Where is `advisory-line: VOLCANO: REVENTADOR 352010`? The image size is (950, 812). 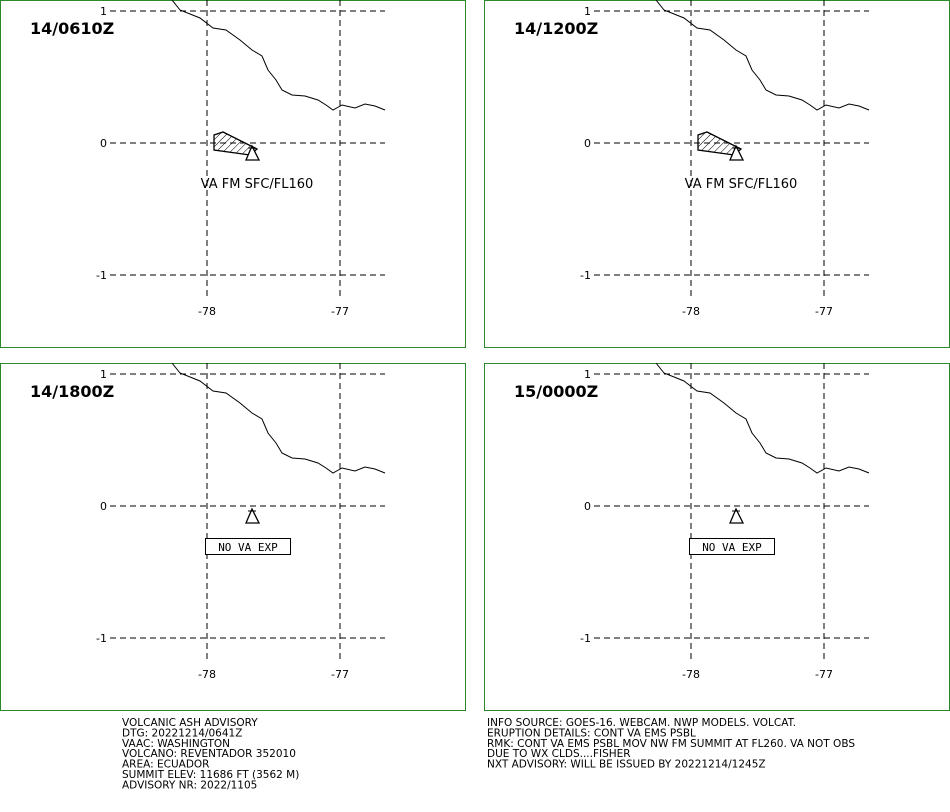 advisory-line: VOLCANO: REVENTADOR 352010 is located at coordinates (209, 754).